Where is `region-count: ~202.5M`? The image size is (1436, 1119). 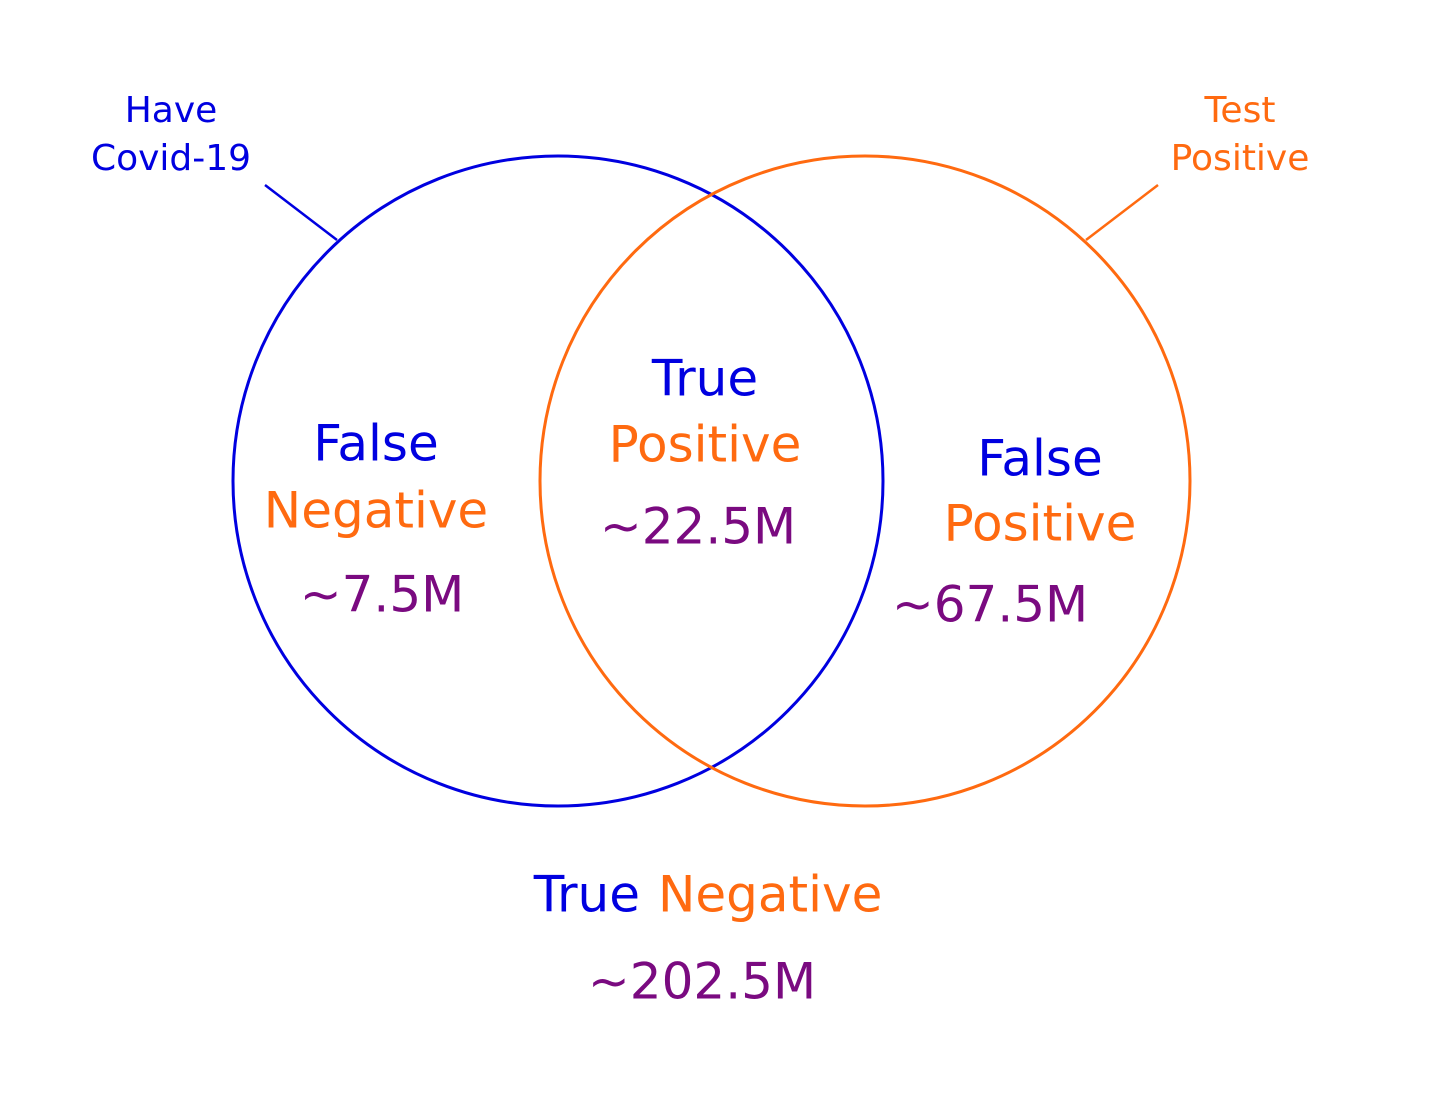
region-count: ~202.5M is located at coordinates (702, 982).